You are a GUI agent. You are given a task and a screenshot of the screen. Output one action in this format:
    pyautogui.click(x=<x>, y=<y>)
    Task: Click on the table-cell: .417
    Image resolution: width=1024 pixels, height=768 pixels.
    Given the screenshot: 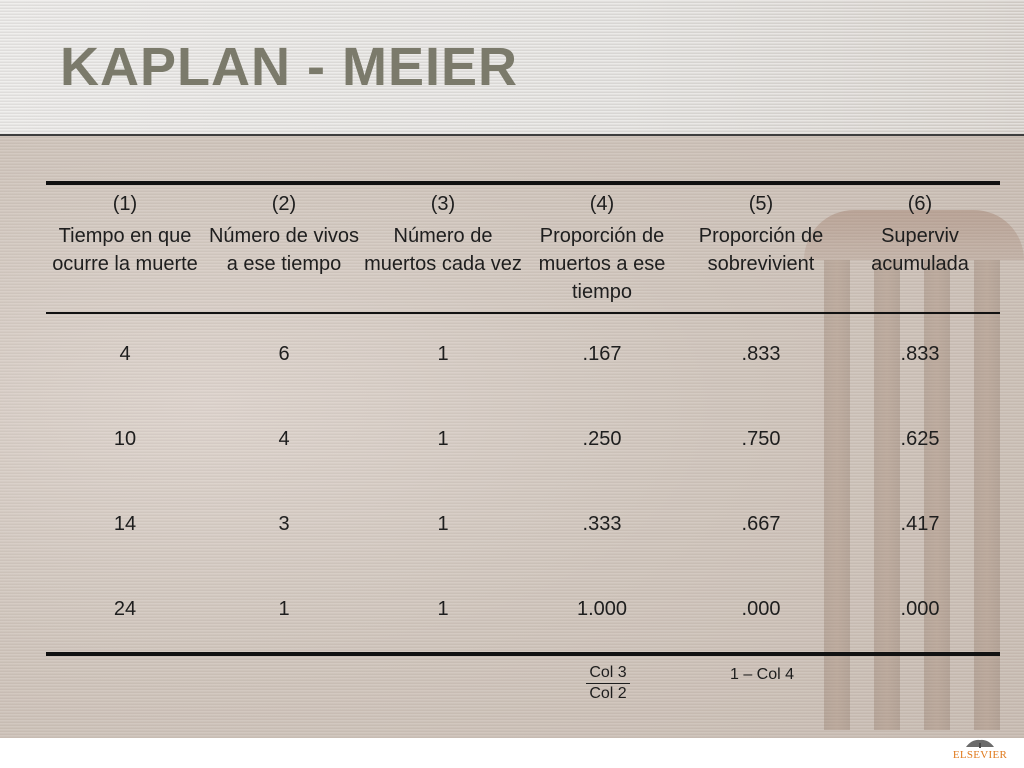 What is the action you would take?
    pyautogui.click(x=920, y=524)
    